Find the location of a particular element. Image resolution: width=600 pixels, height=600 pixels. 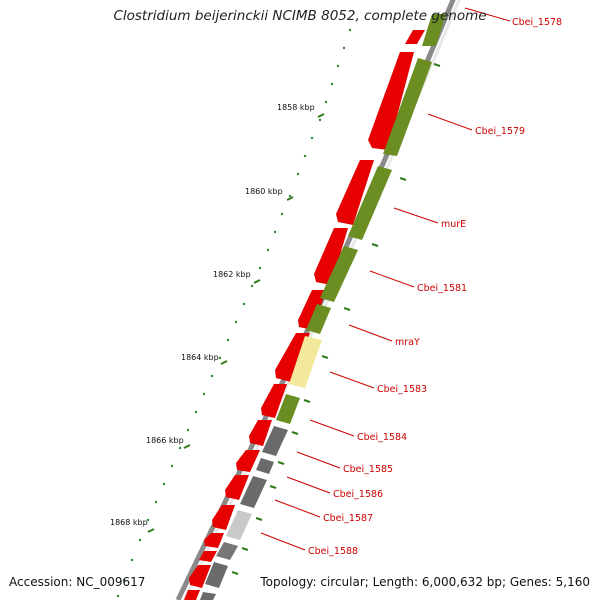

gene-label: Cbei_1588 is located at coordinates (333, 551).